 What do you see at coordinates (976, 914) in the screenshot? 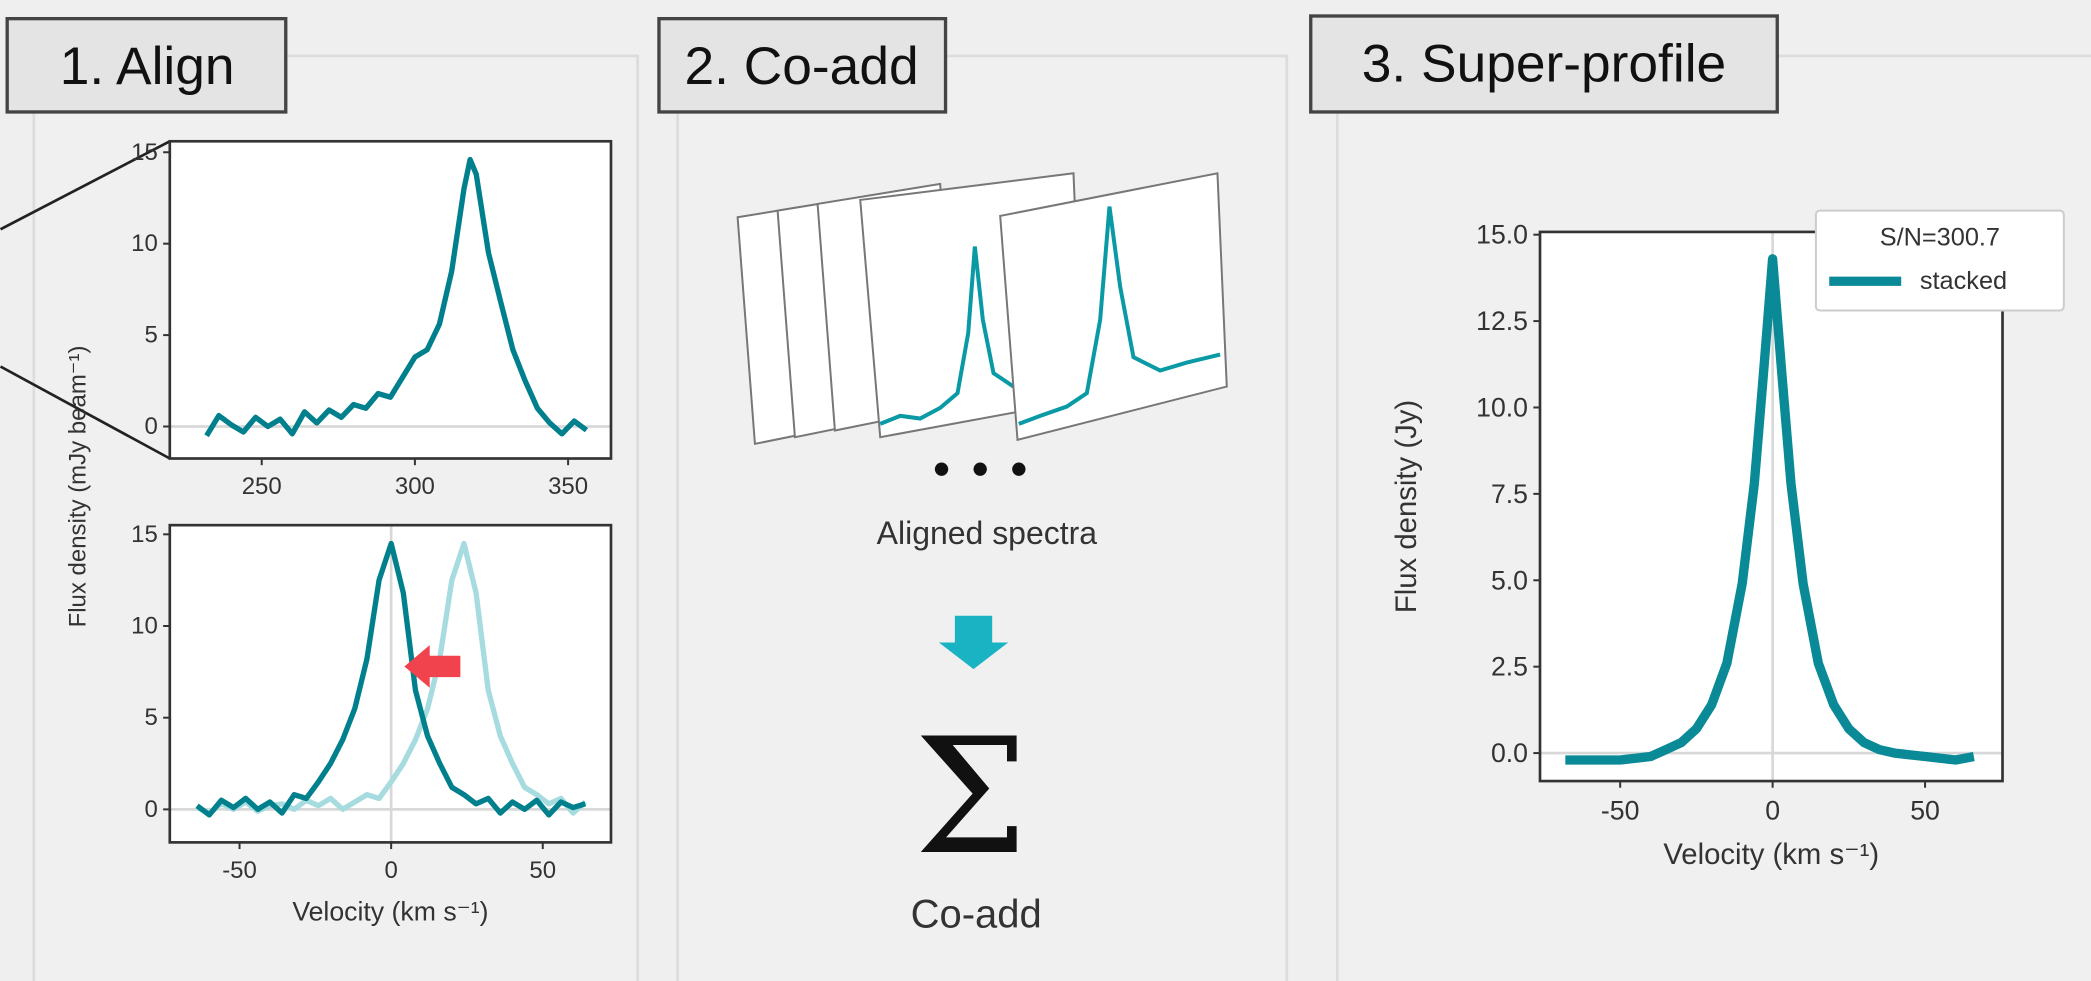
I see `coadd-label: Co-add` at bounding box center [976, 914].